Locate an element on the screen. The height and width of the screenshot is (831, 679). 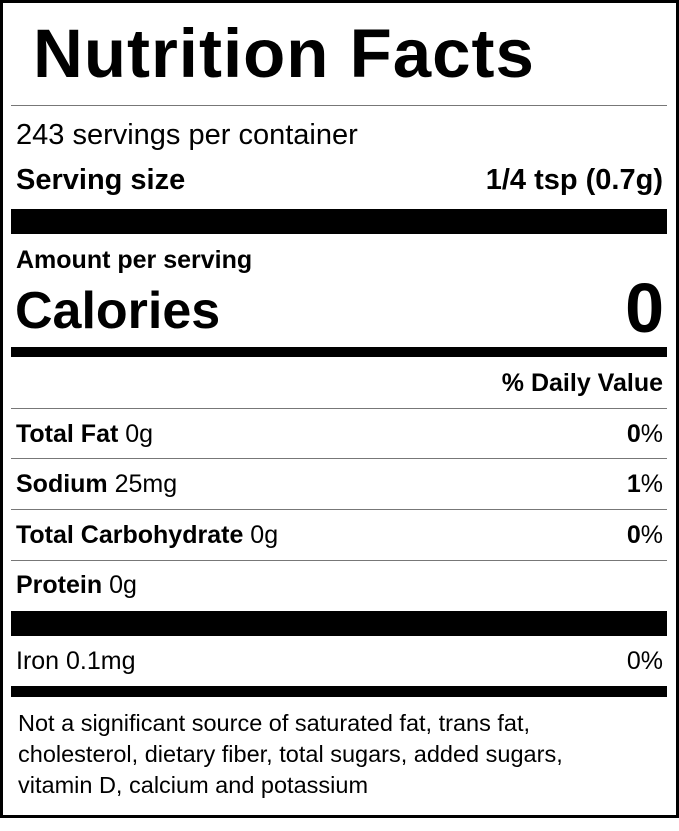
label-title: Nutrition Facts is located at coordinates (284, 53).